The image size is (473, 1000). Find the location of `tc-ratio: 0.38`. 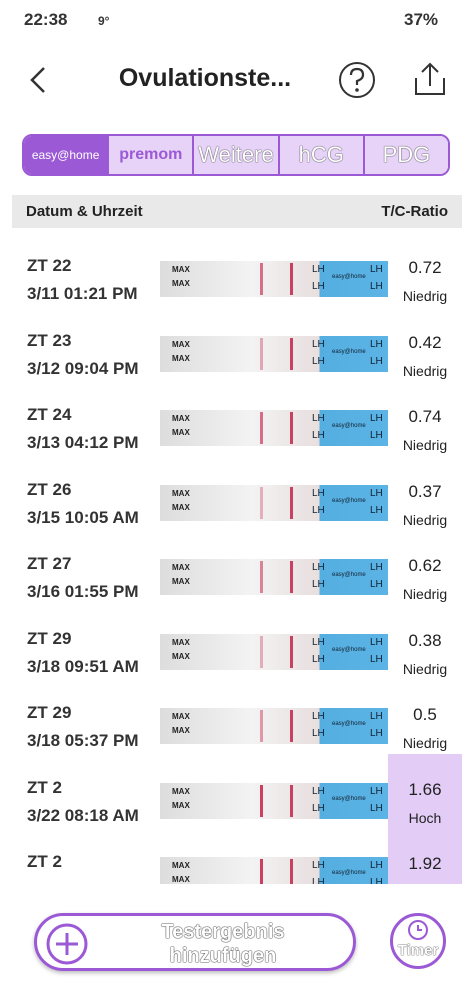

tc-ratio: 0.38 is located at coordinates (425, 640).